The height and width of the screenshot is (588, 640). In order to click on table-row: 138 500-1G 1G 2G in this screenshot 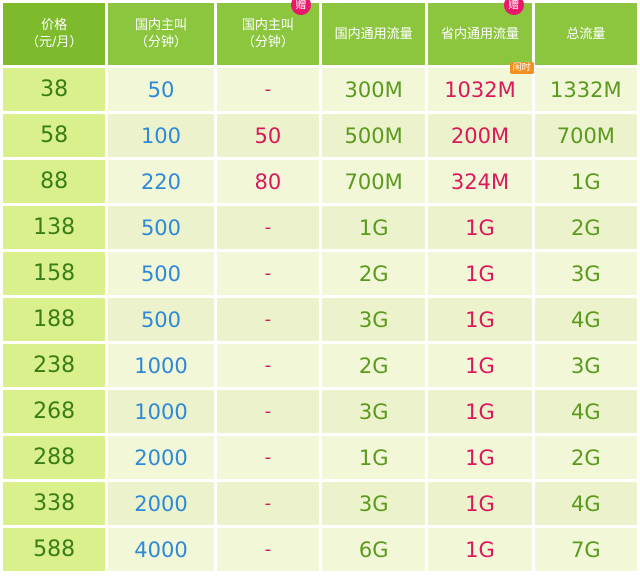, I will do `click(320, 227)`.